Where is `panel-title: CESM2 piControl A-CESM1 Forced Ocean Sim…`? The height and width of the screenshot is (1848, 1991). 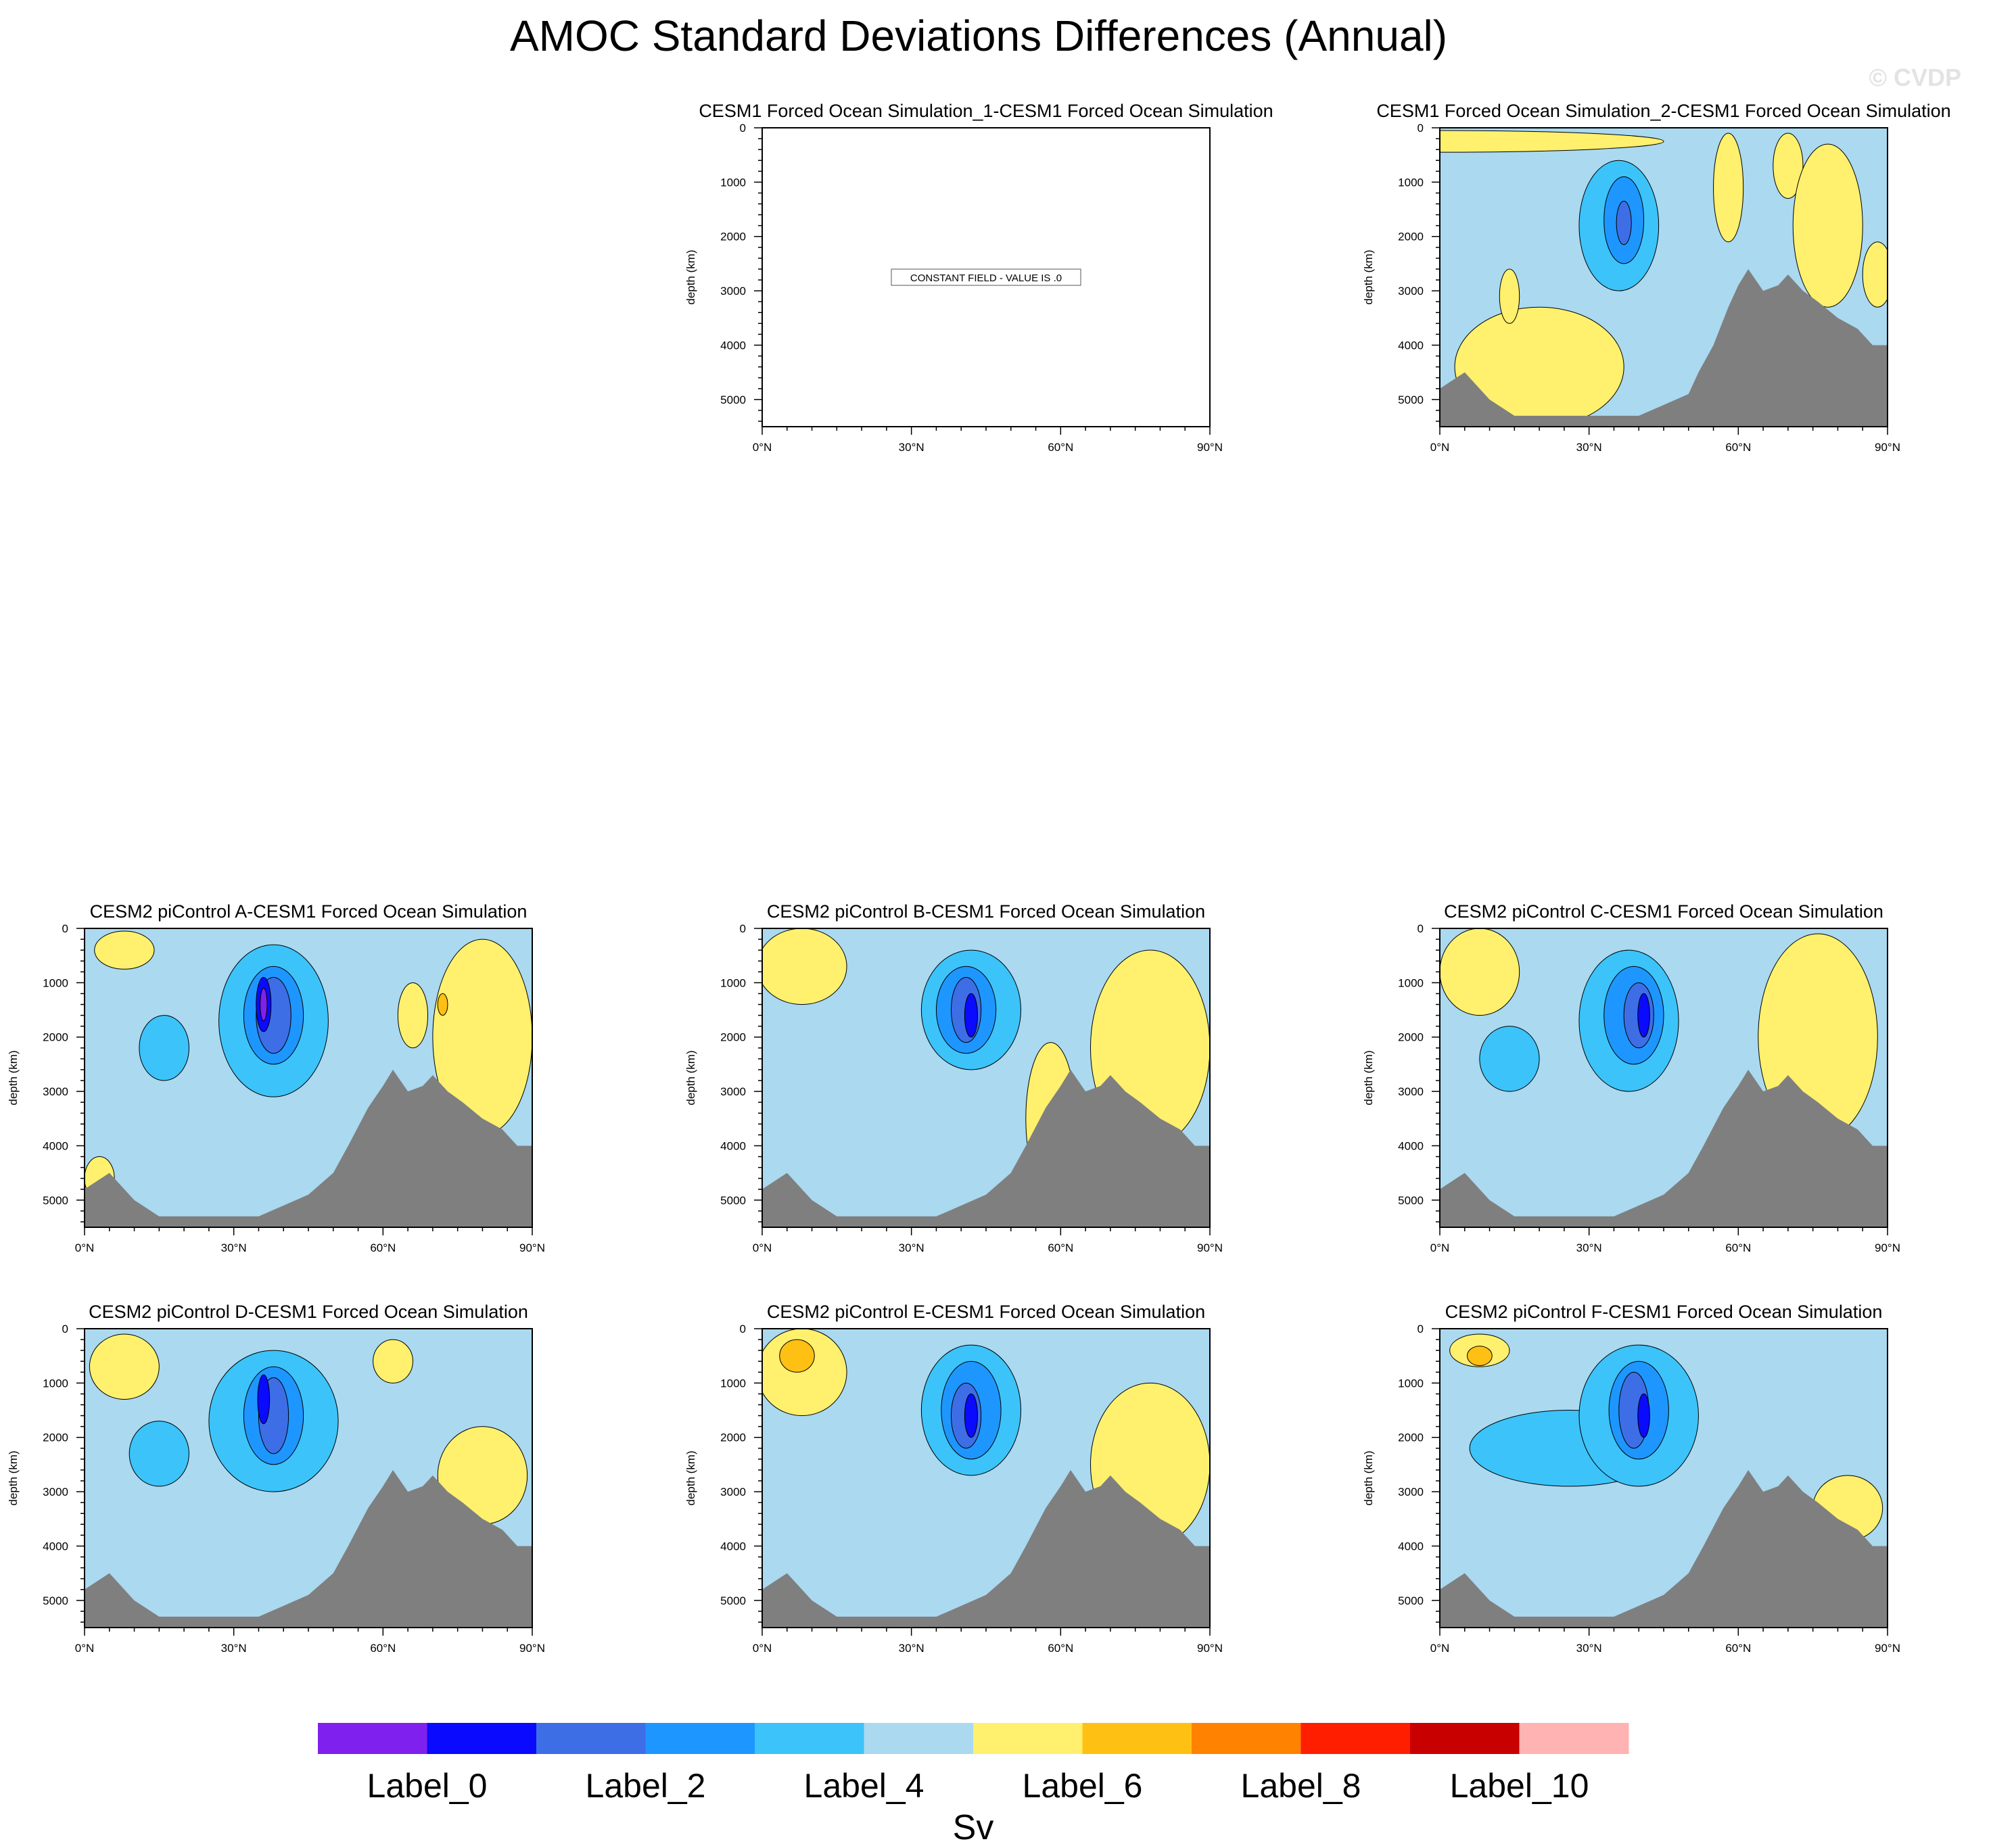
panel-title: CESM2 piControl A-CESM1 Forced Ocean Sim… is located at coordinates (309, 912).